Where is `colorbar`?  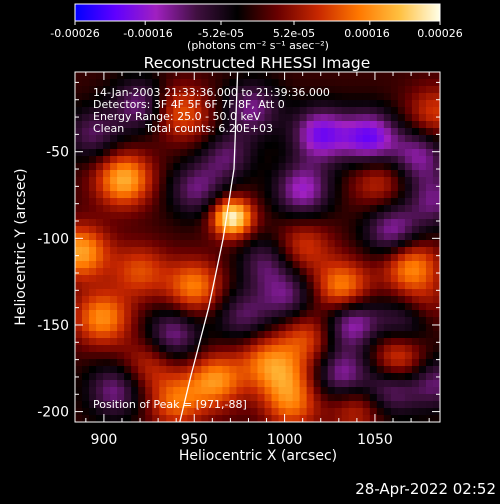 colorbar is located at coordinates (257, 12).